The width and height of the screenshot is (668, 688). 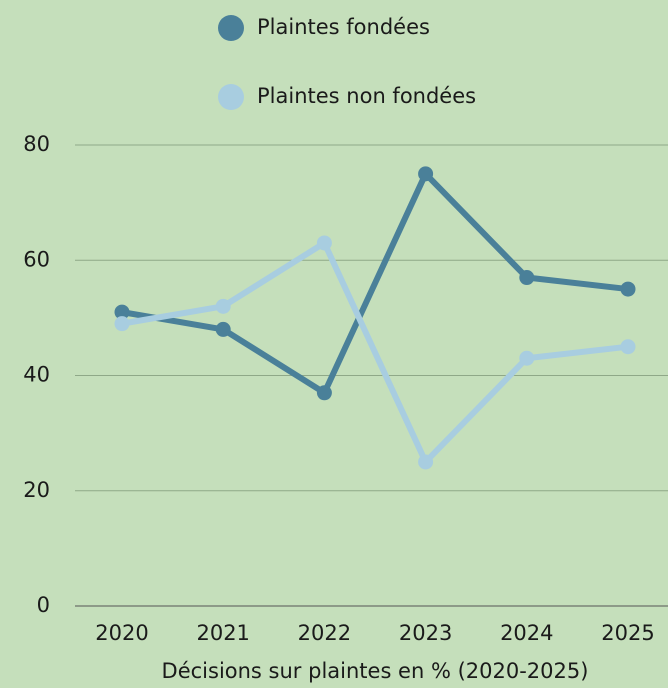 What do you see at coordinates (36, 490) in the screenshot?
I see `y-tick-label: 20` at bounding box center [36, 490].